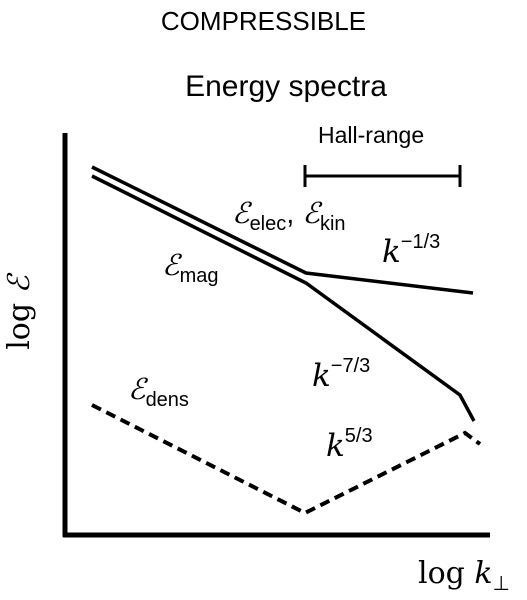 The image size is (527, 600). I want to click on elec-symbol: ℰ, so click(241, 213).